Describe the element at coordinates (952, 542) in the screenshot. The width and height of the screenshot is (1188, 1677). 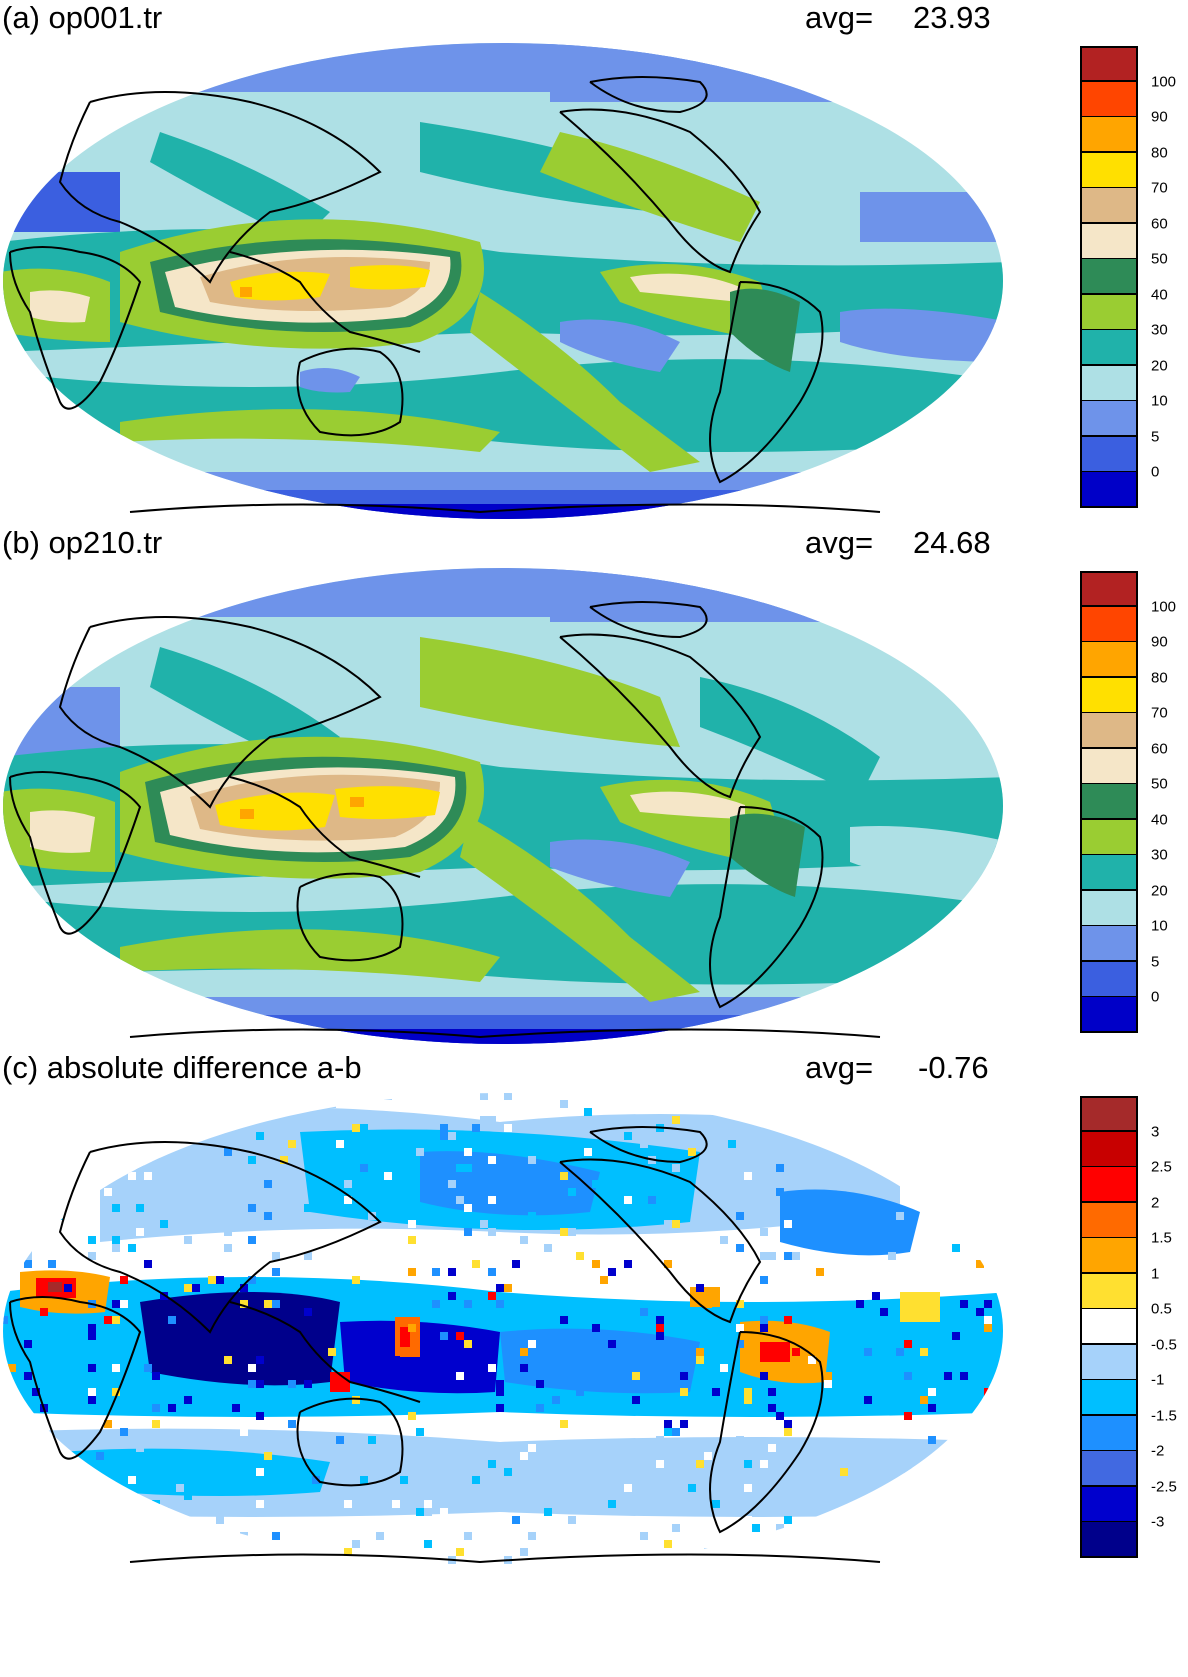
I see `panel-b-avg-value: 24.68` at that location.